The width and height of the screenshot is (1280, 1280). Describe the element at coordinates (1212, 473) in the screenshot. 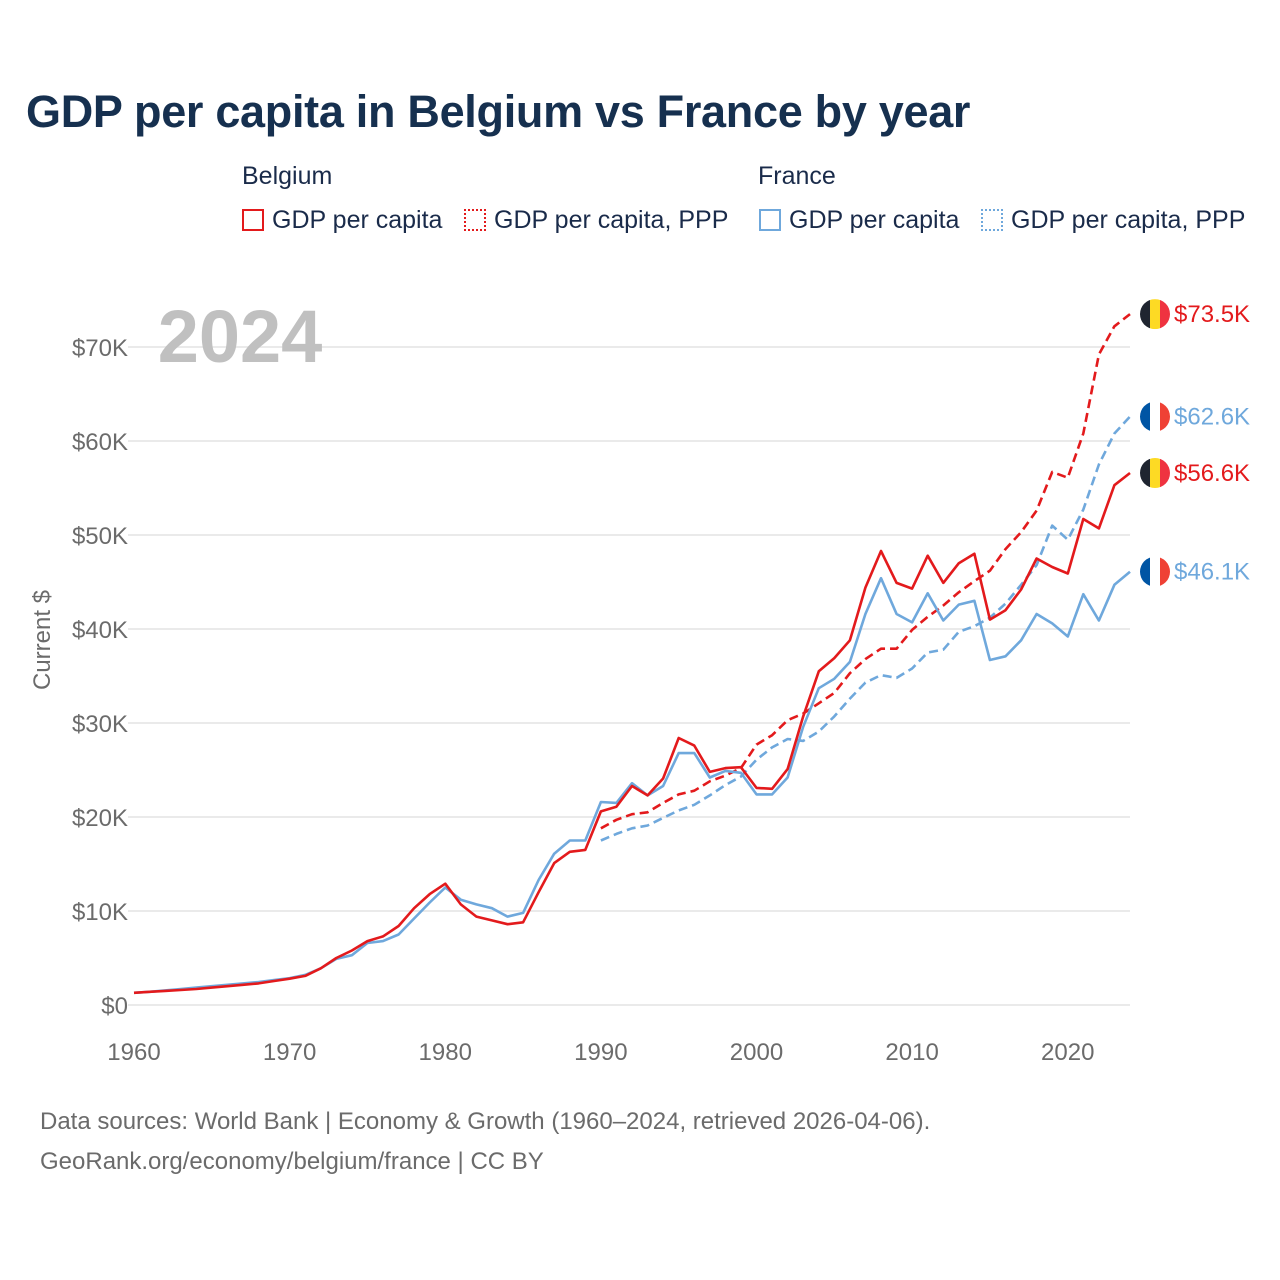

I see `end-value-label: $56.6K` at that location.